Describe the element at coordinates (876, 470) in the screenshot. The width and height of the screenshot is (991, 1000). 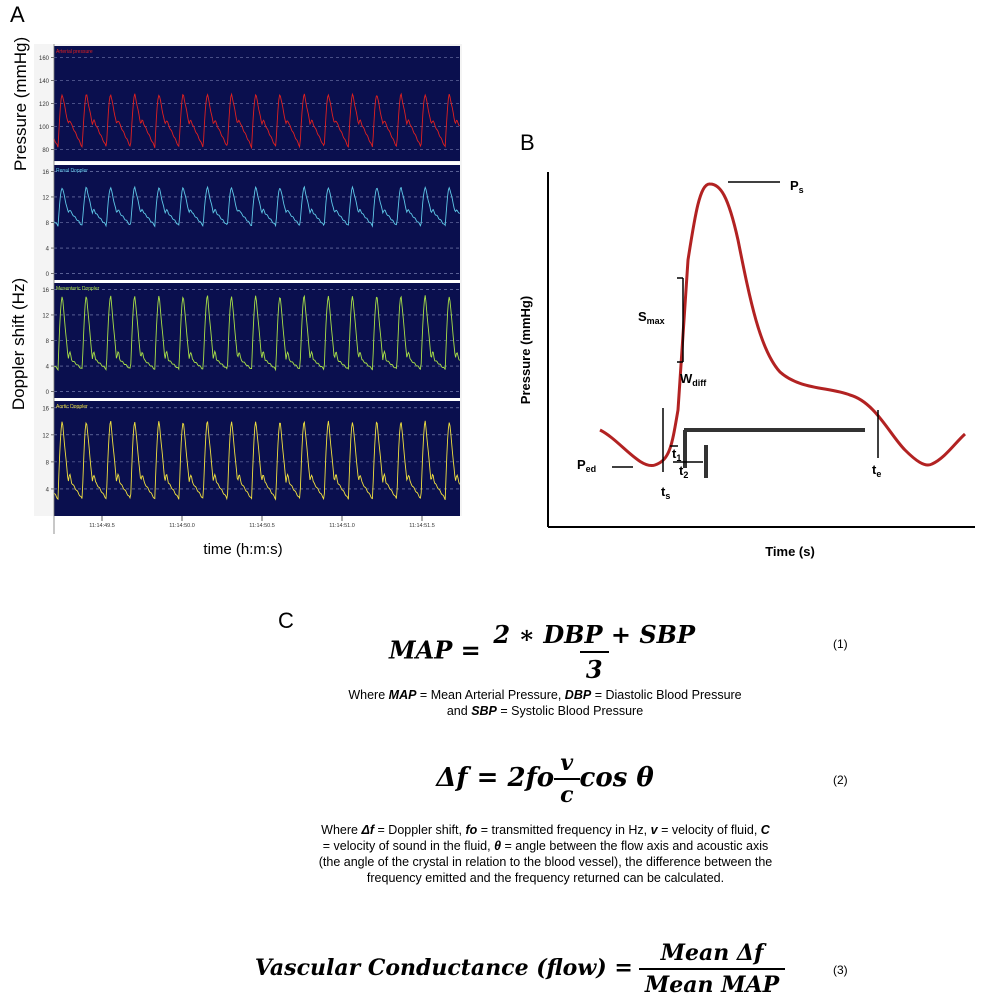
I see `te-label: te` at that location.